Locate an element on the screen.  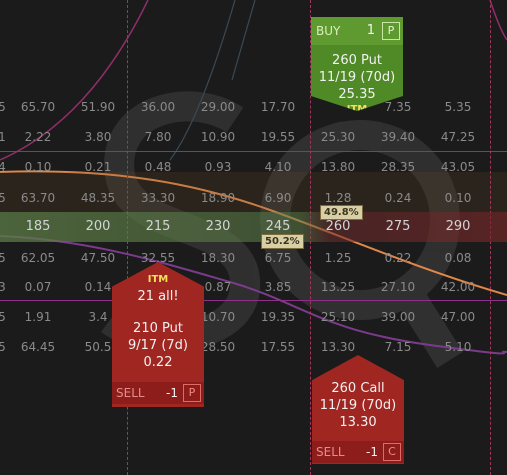
value-cell: 50.5 is located at coordinates (98, 347).